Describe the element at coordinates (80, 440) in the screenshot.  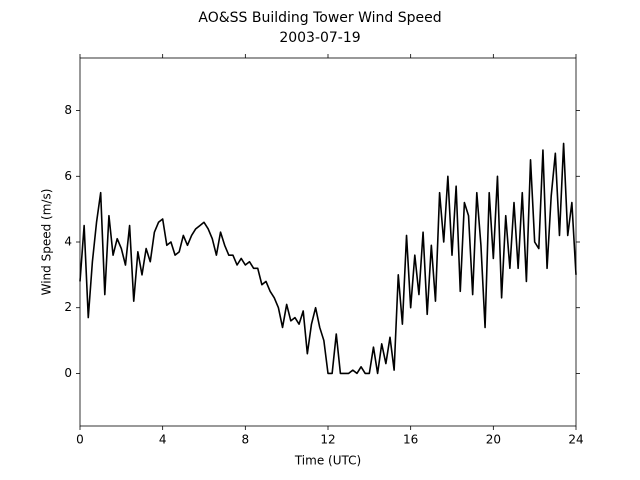
I see `x-tick-label: 0` at that location.